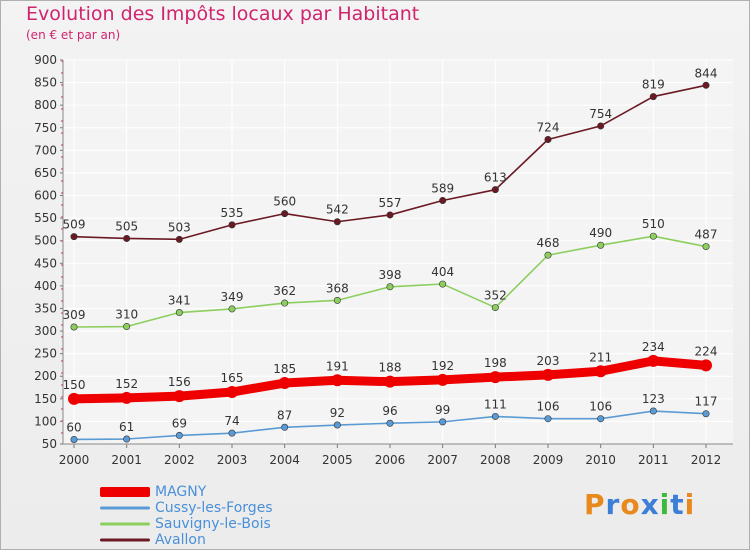 Image resolution: width=750 pixels, height=550 pixels. Describe the element at coordinates (45, 173) in the screenshot. I see `y-tick-label: 650` at that location.